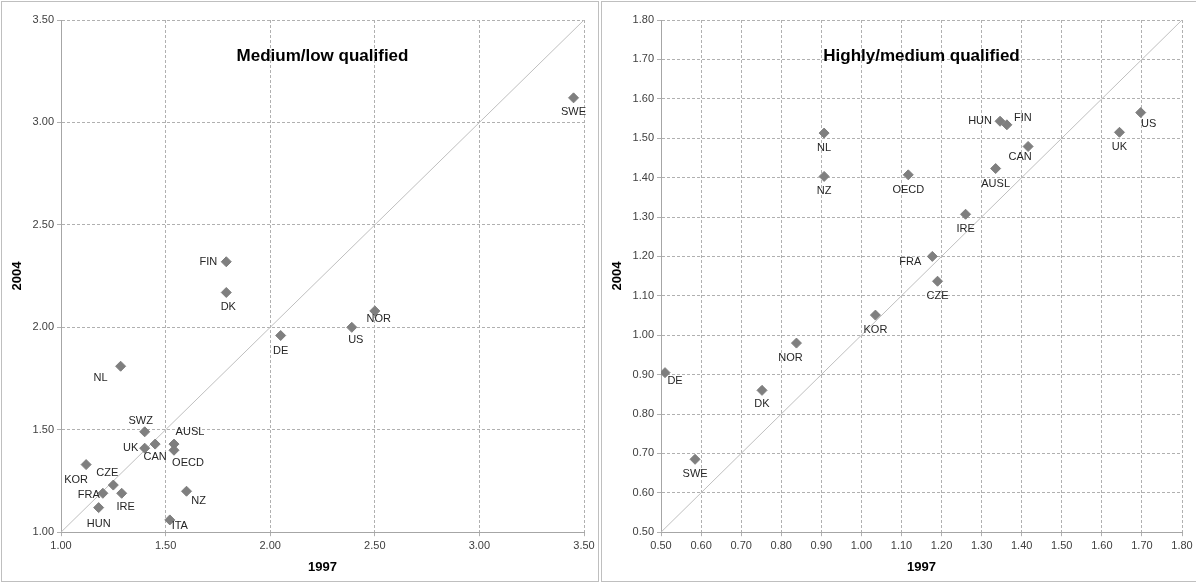 The width and height of the screenshot is (1196, 583). What do you see at coordinates (270, 544) in the screenshot?
I see `x-tick-label: 2.00` at bounding box center [270, 544].